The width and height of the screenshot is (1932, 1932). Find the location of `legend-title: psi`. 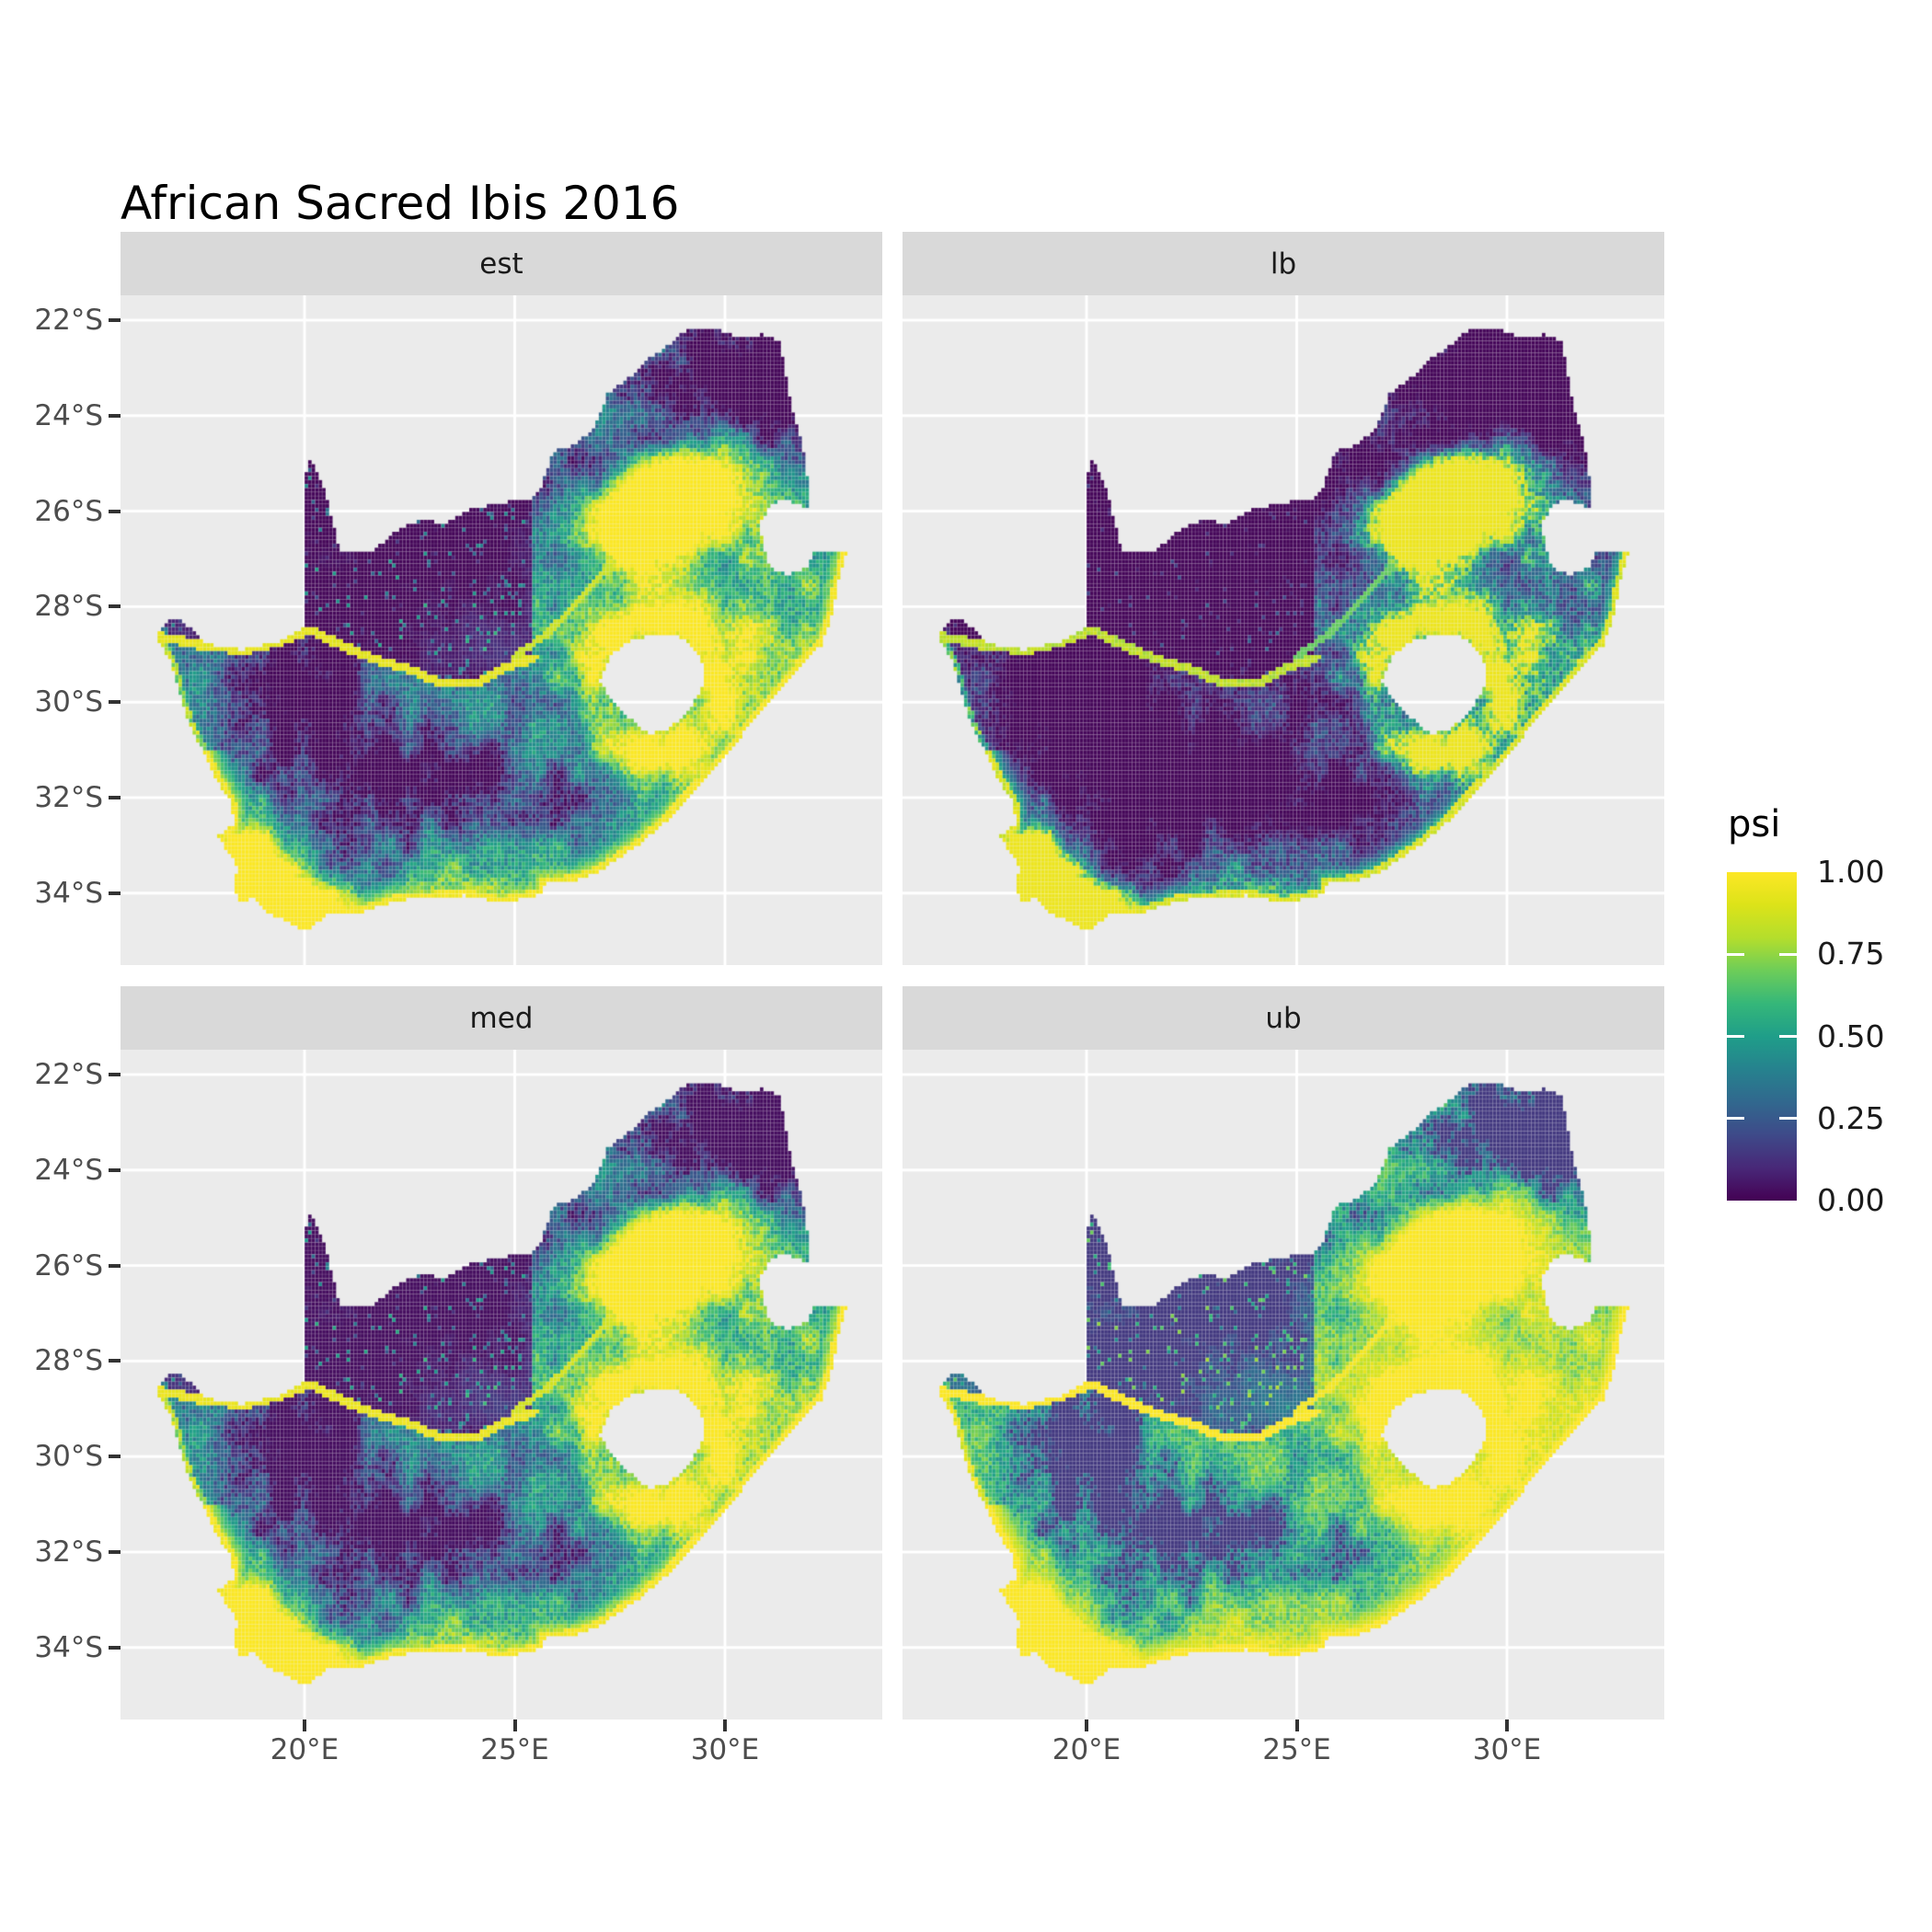

legend-title: psi is located at coordinates (1754, 824).